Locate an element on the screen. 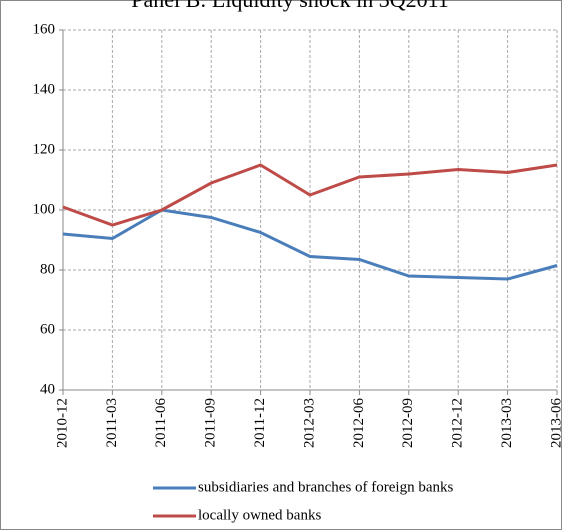 This screenshot has height=530, width=562. y-tick-label: 120 is located at coordinates (44, 149).